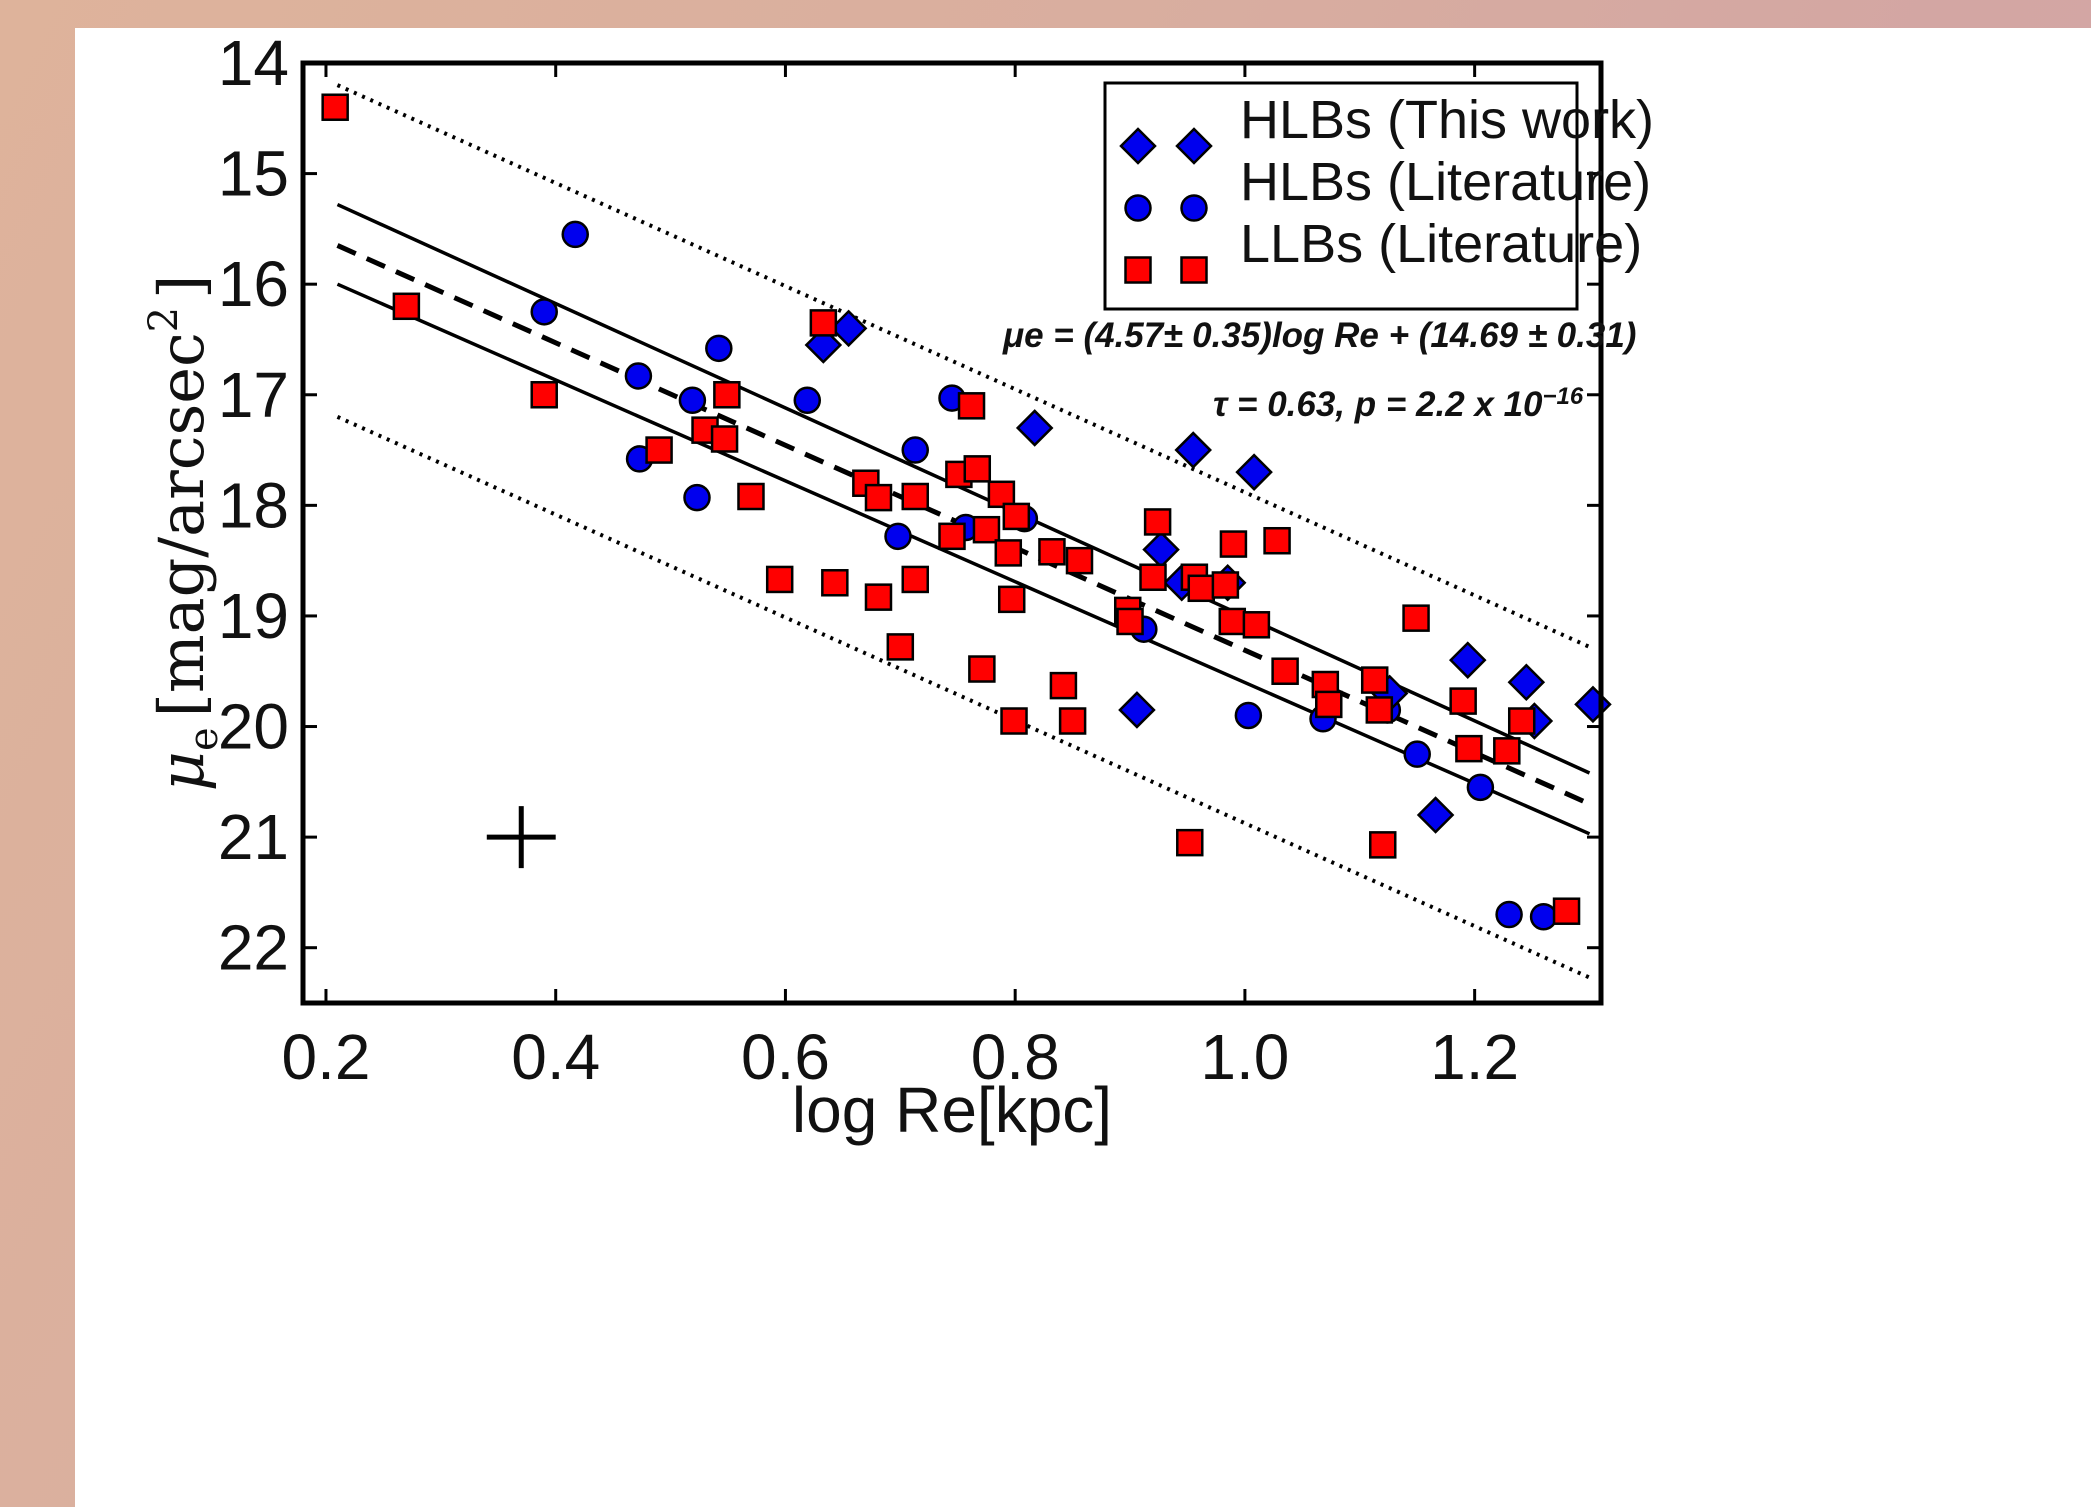 The height and width of the screenshot is (1507, 2091). Describe the element at coordinates (1447, 120) in the screenshot. I see `legend-label-hlb-this-work: HLBs (This work)` at that location.